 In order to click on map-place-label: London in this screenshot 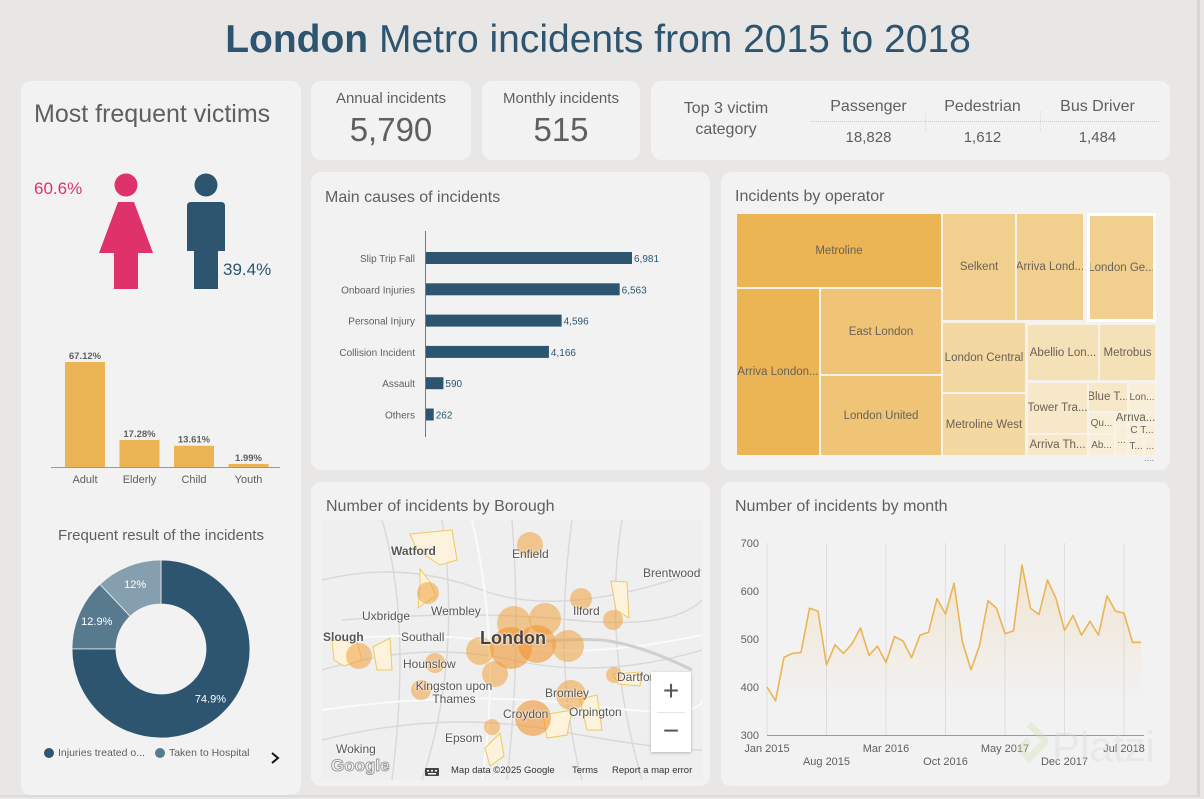, I will do `click(513, 638)`.